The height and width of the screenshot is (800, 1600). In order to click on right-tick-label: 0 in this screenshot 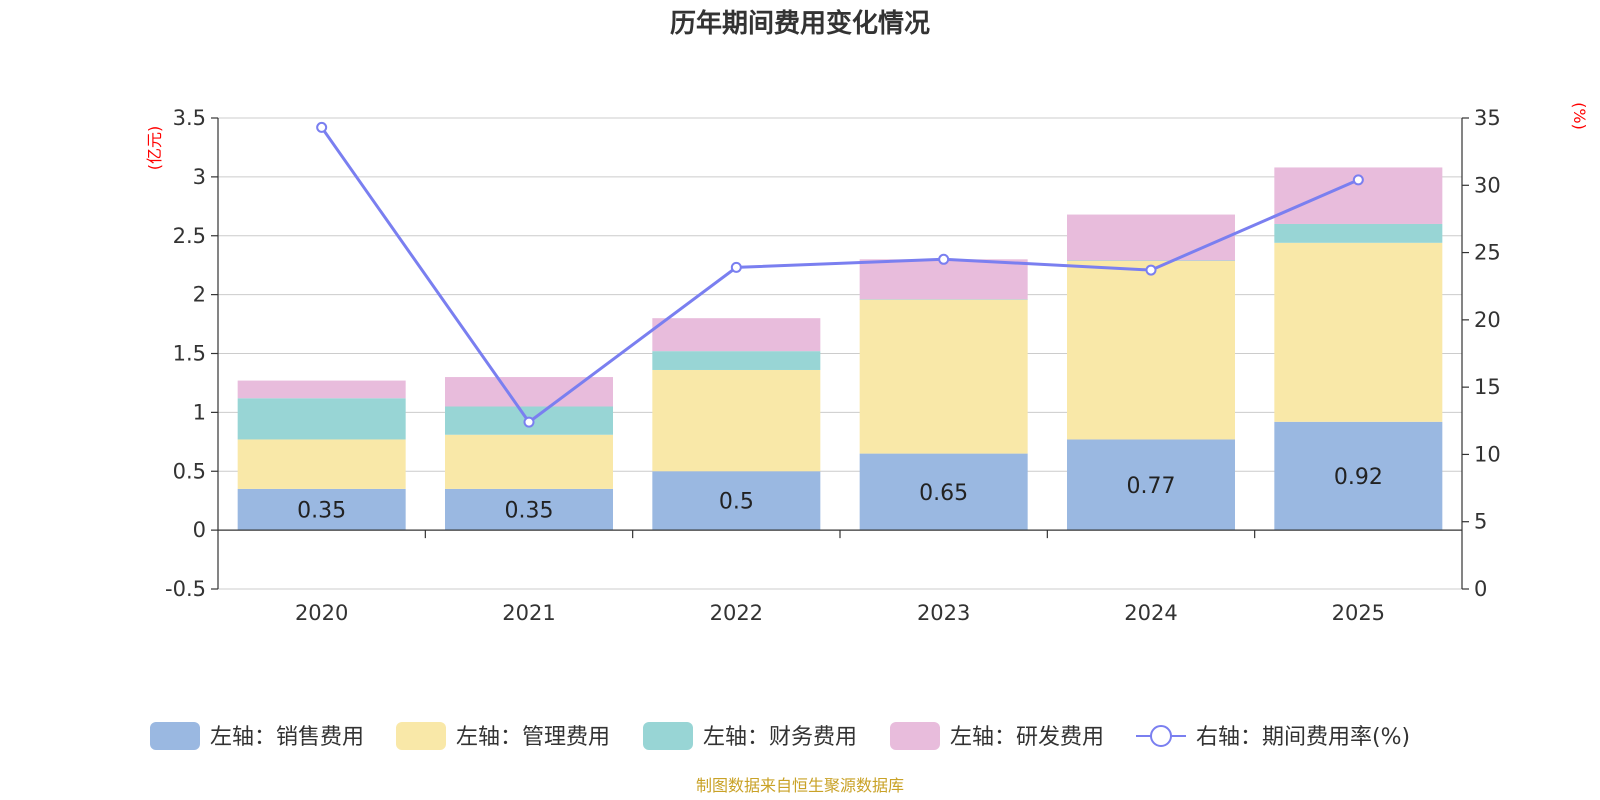, I will do `click(1480, 589)`.